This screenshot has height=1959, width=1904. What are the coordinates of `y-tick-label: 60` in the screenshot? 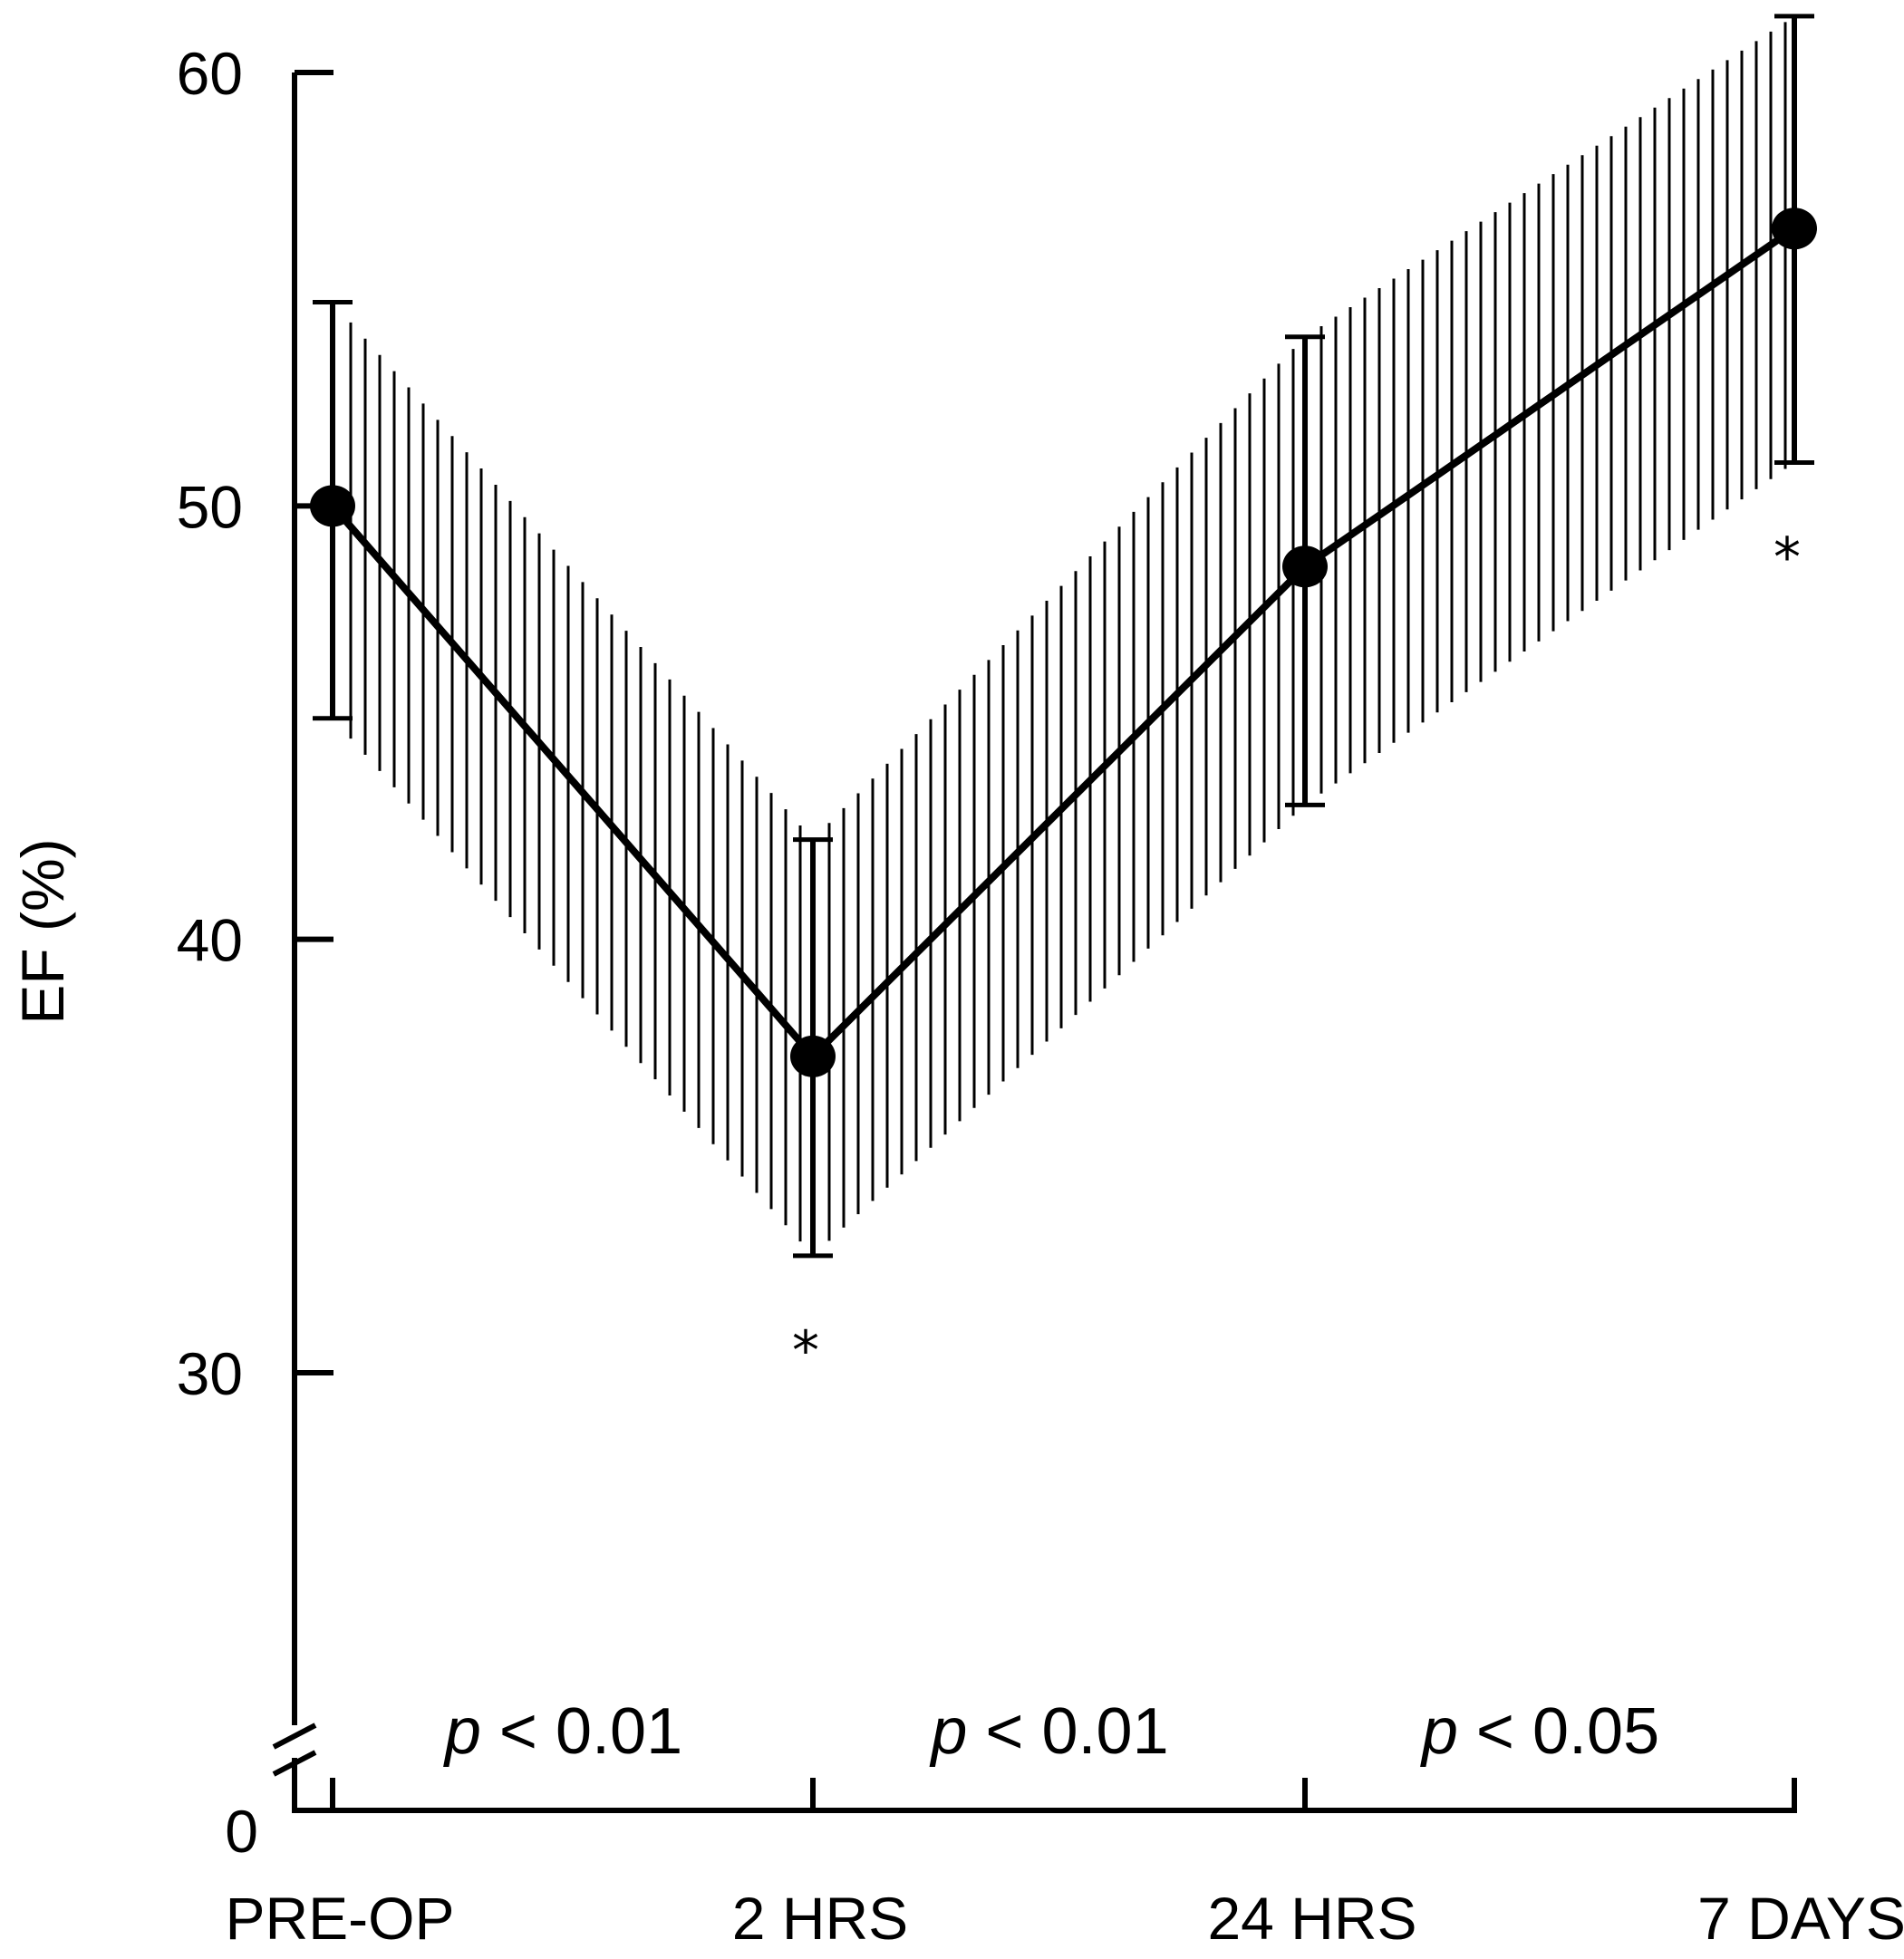 It's located at (210, 73).